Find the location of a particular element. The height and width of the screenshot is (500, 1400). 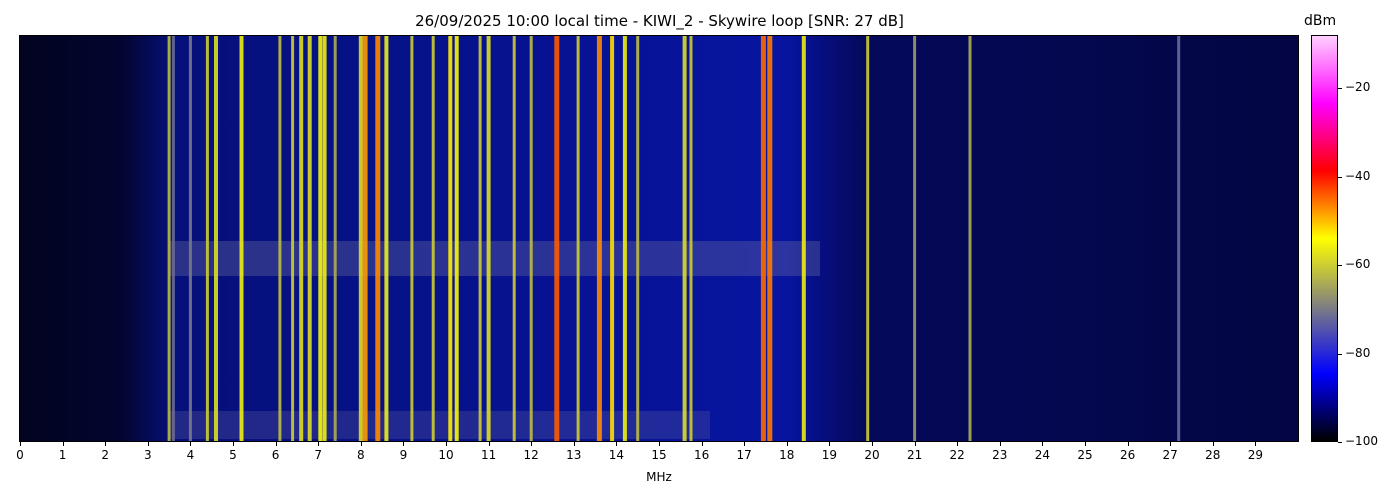

colorbar-tick-label: −20 is located at coordinates (1358, 87).